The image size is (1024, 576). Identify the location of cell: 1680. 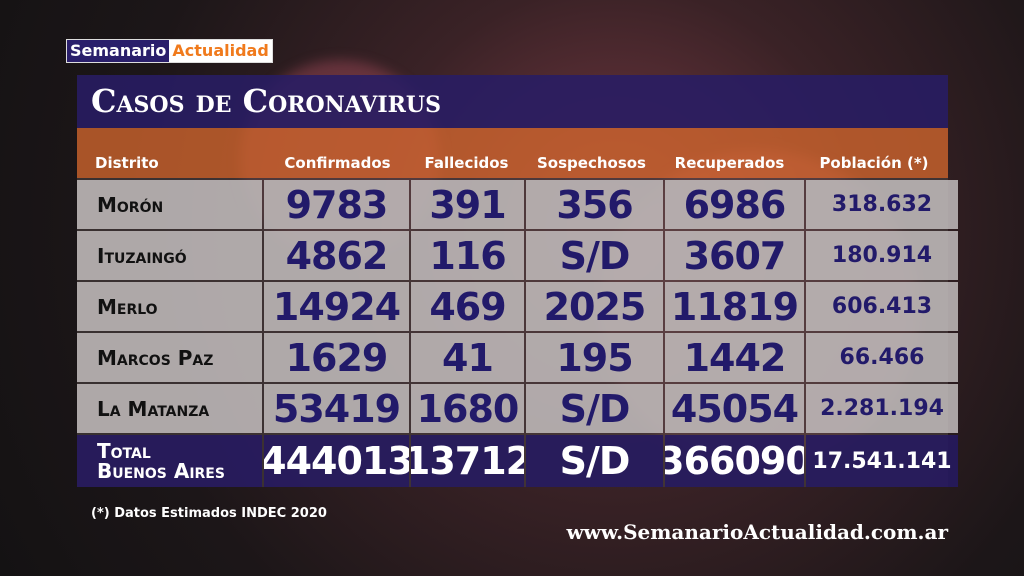
(467, 408).